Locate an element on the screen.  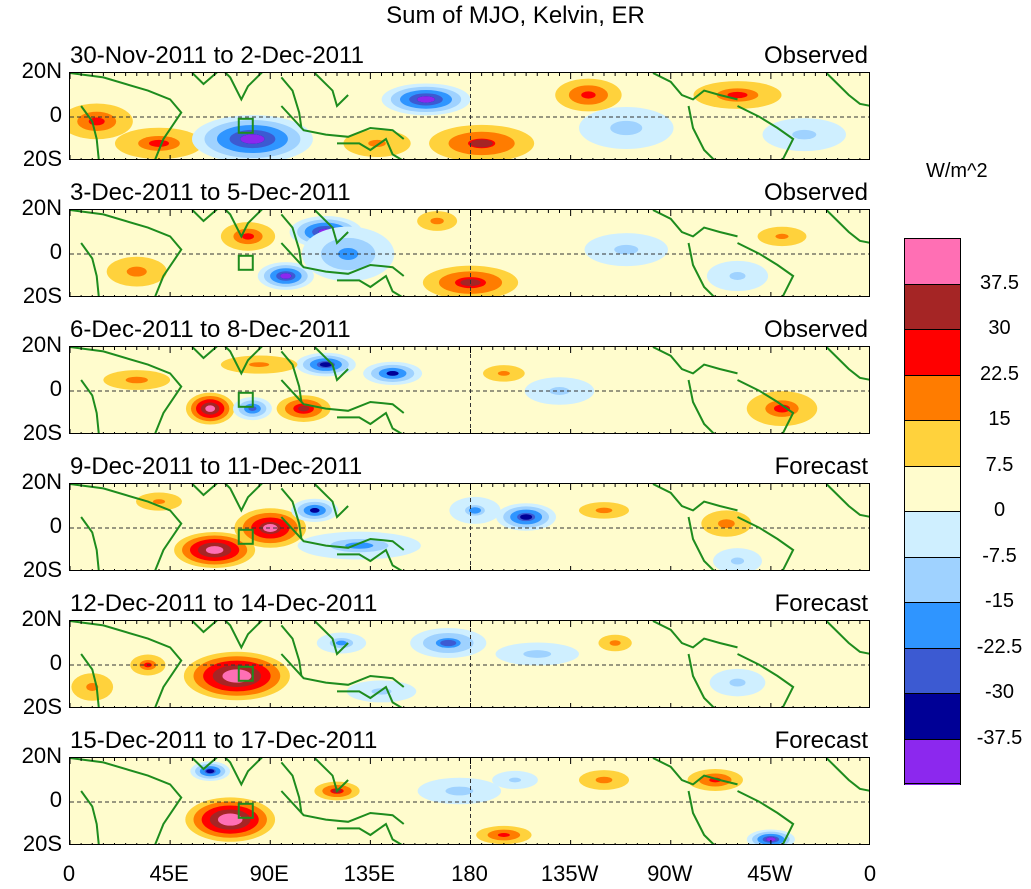
x-tick-label: 135W is located at coordinates (569, 873).